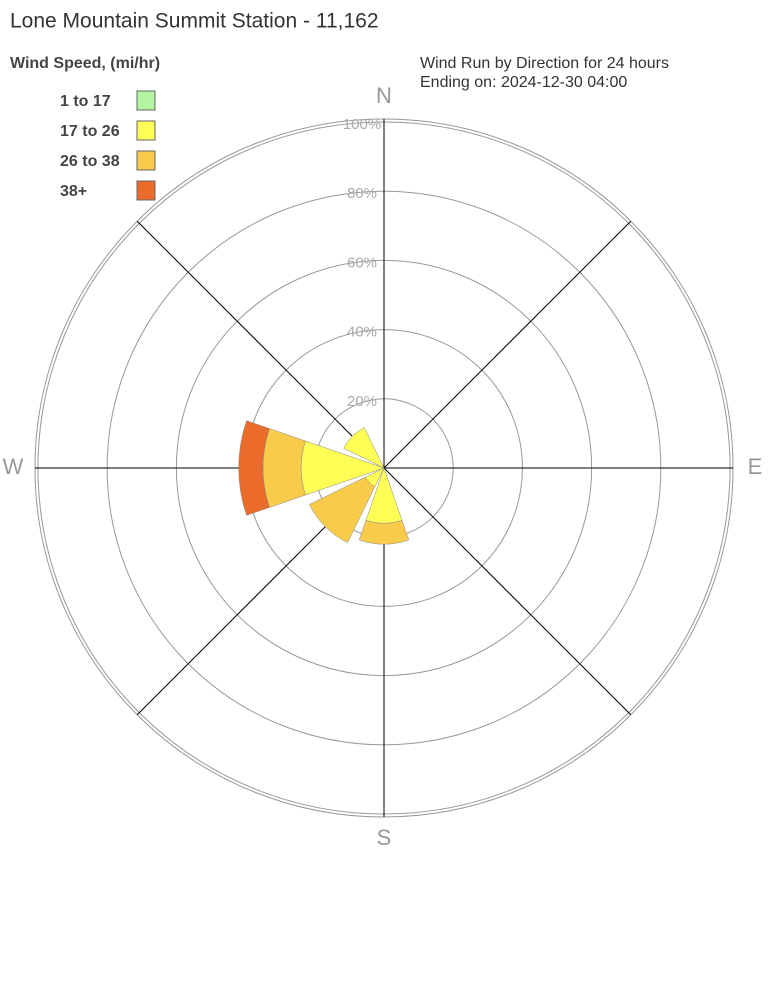 The width and height of the screenshot is (768, 1008). I want to click on compass-label: N, so click(384, 95).